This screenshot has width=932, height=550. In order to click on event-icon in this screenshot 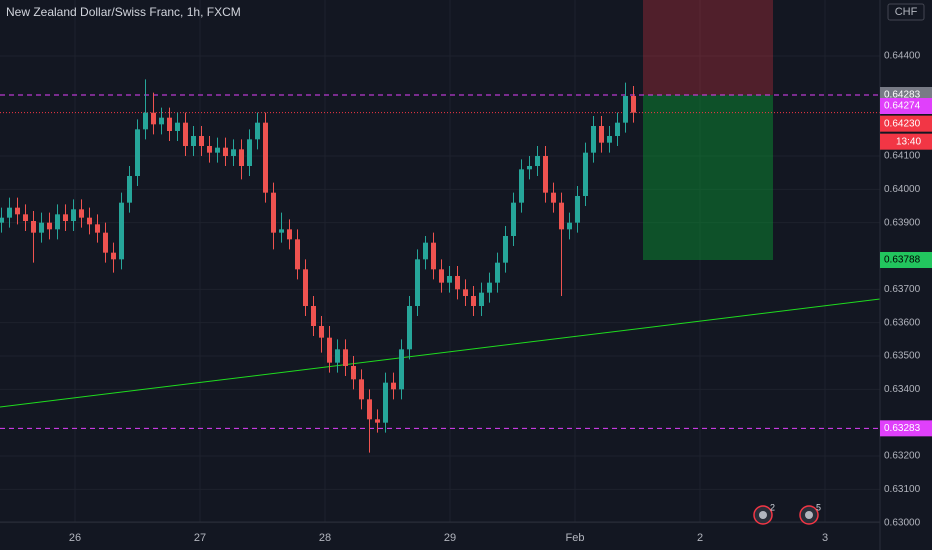, I will do `click(809, 515)`.